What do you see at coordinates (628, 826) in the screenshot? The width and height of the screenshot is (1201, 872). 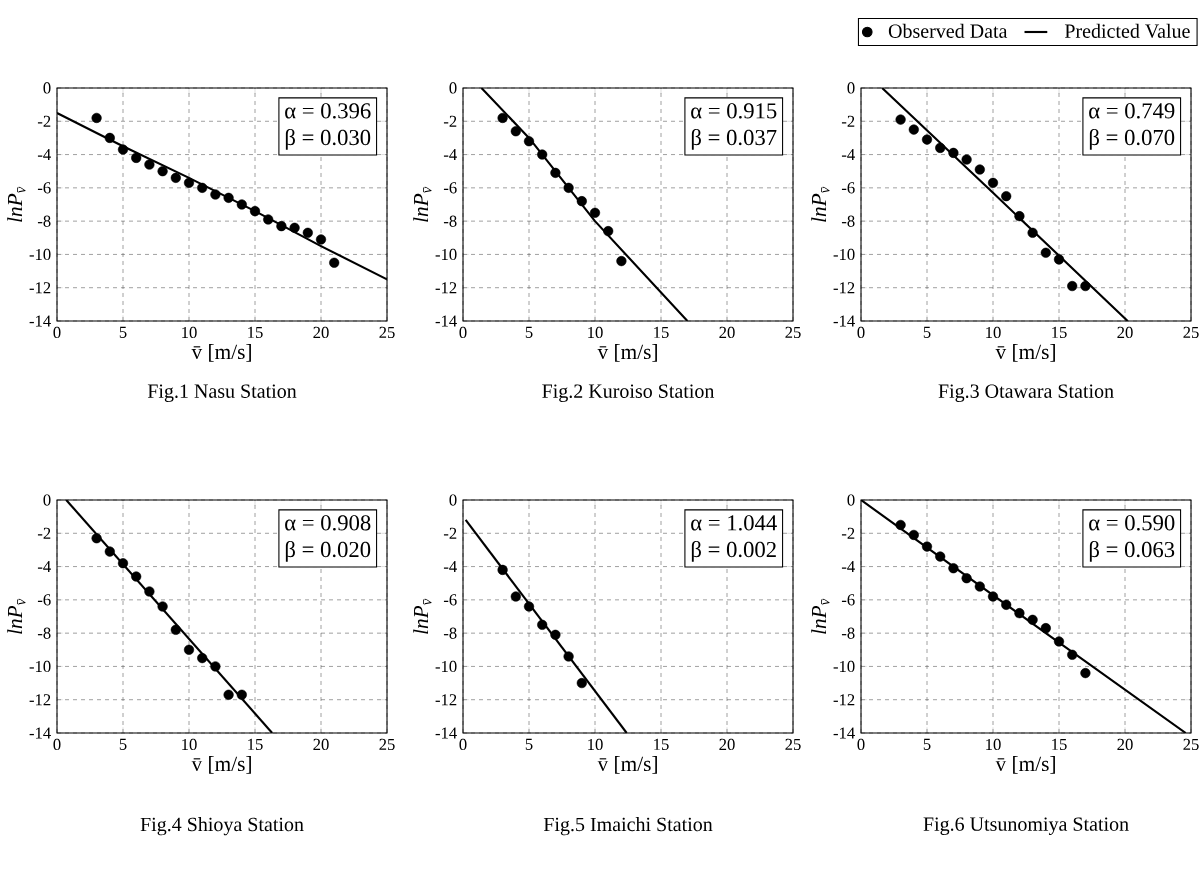 I see `text: Fig.5 Imaichi Station` at bounding box center [628, 826].